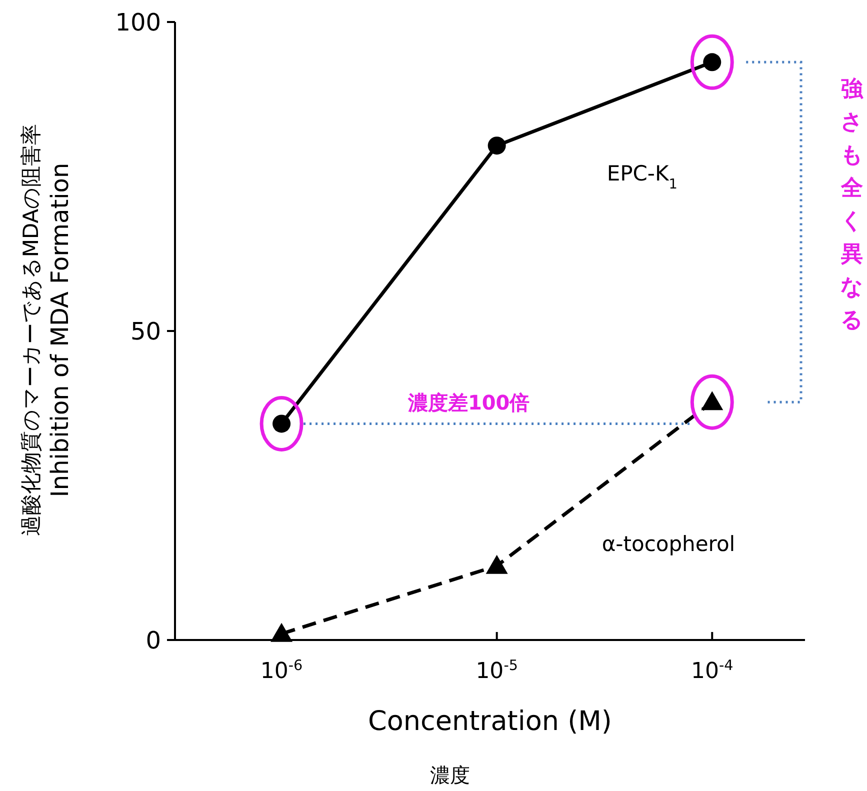  I want to click on y-tick-label: 100, so click(138, 22).